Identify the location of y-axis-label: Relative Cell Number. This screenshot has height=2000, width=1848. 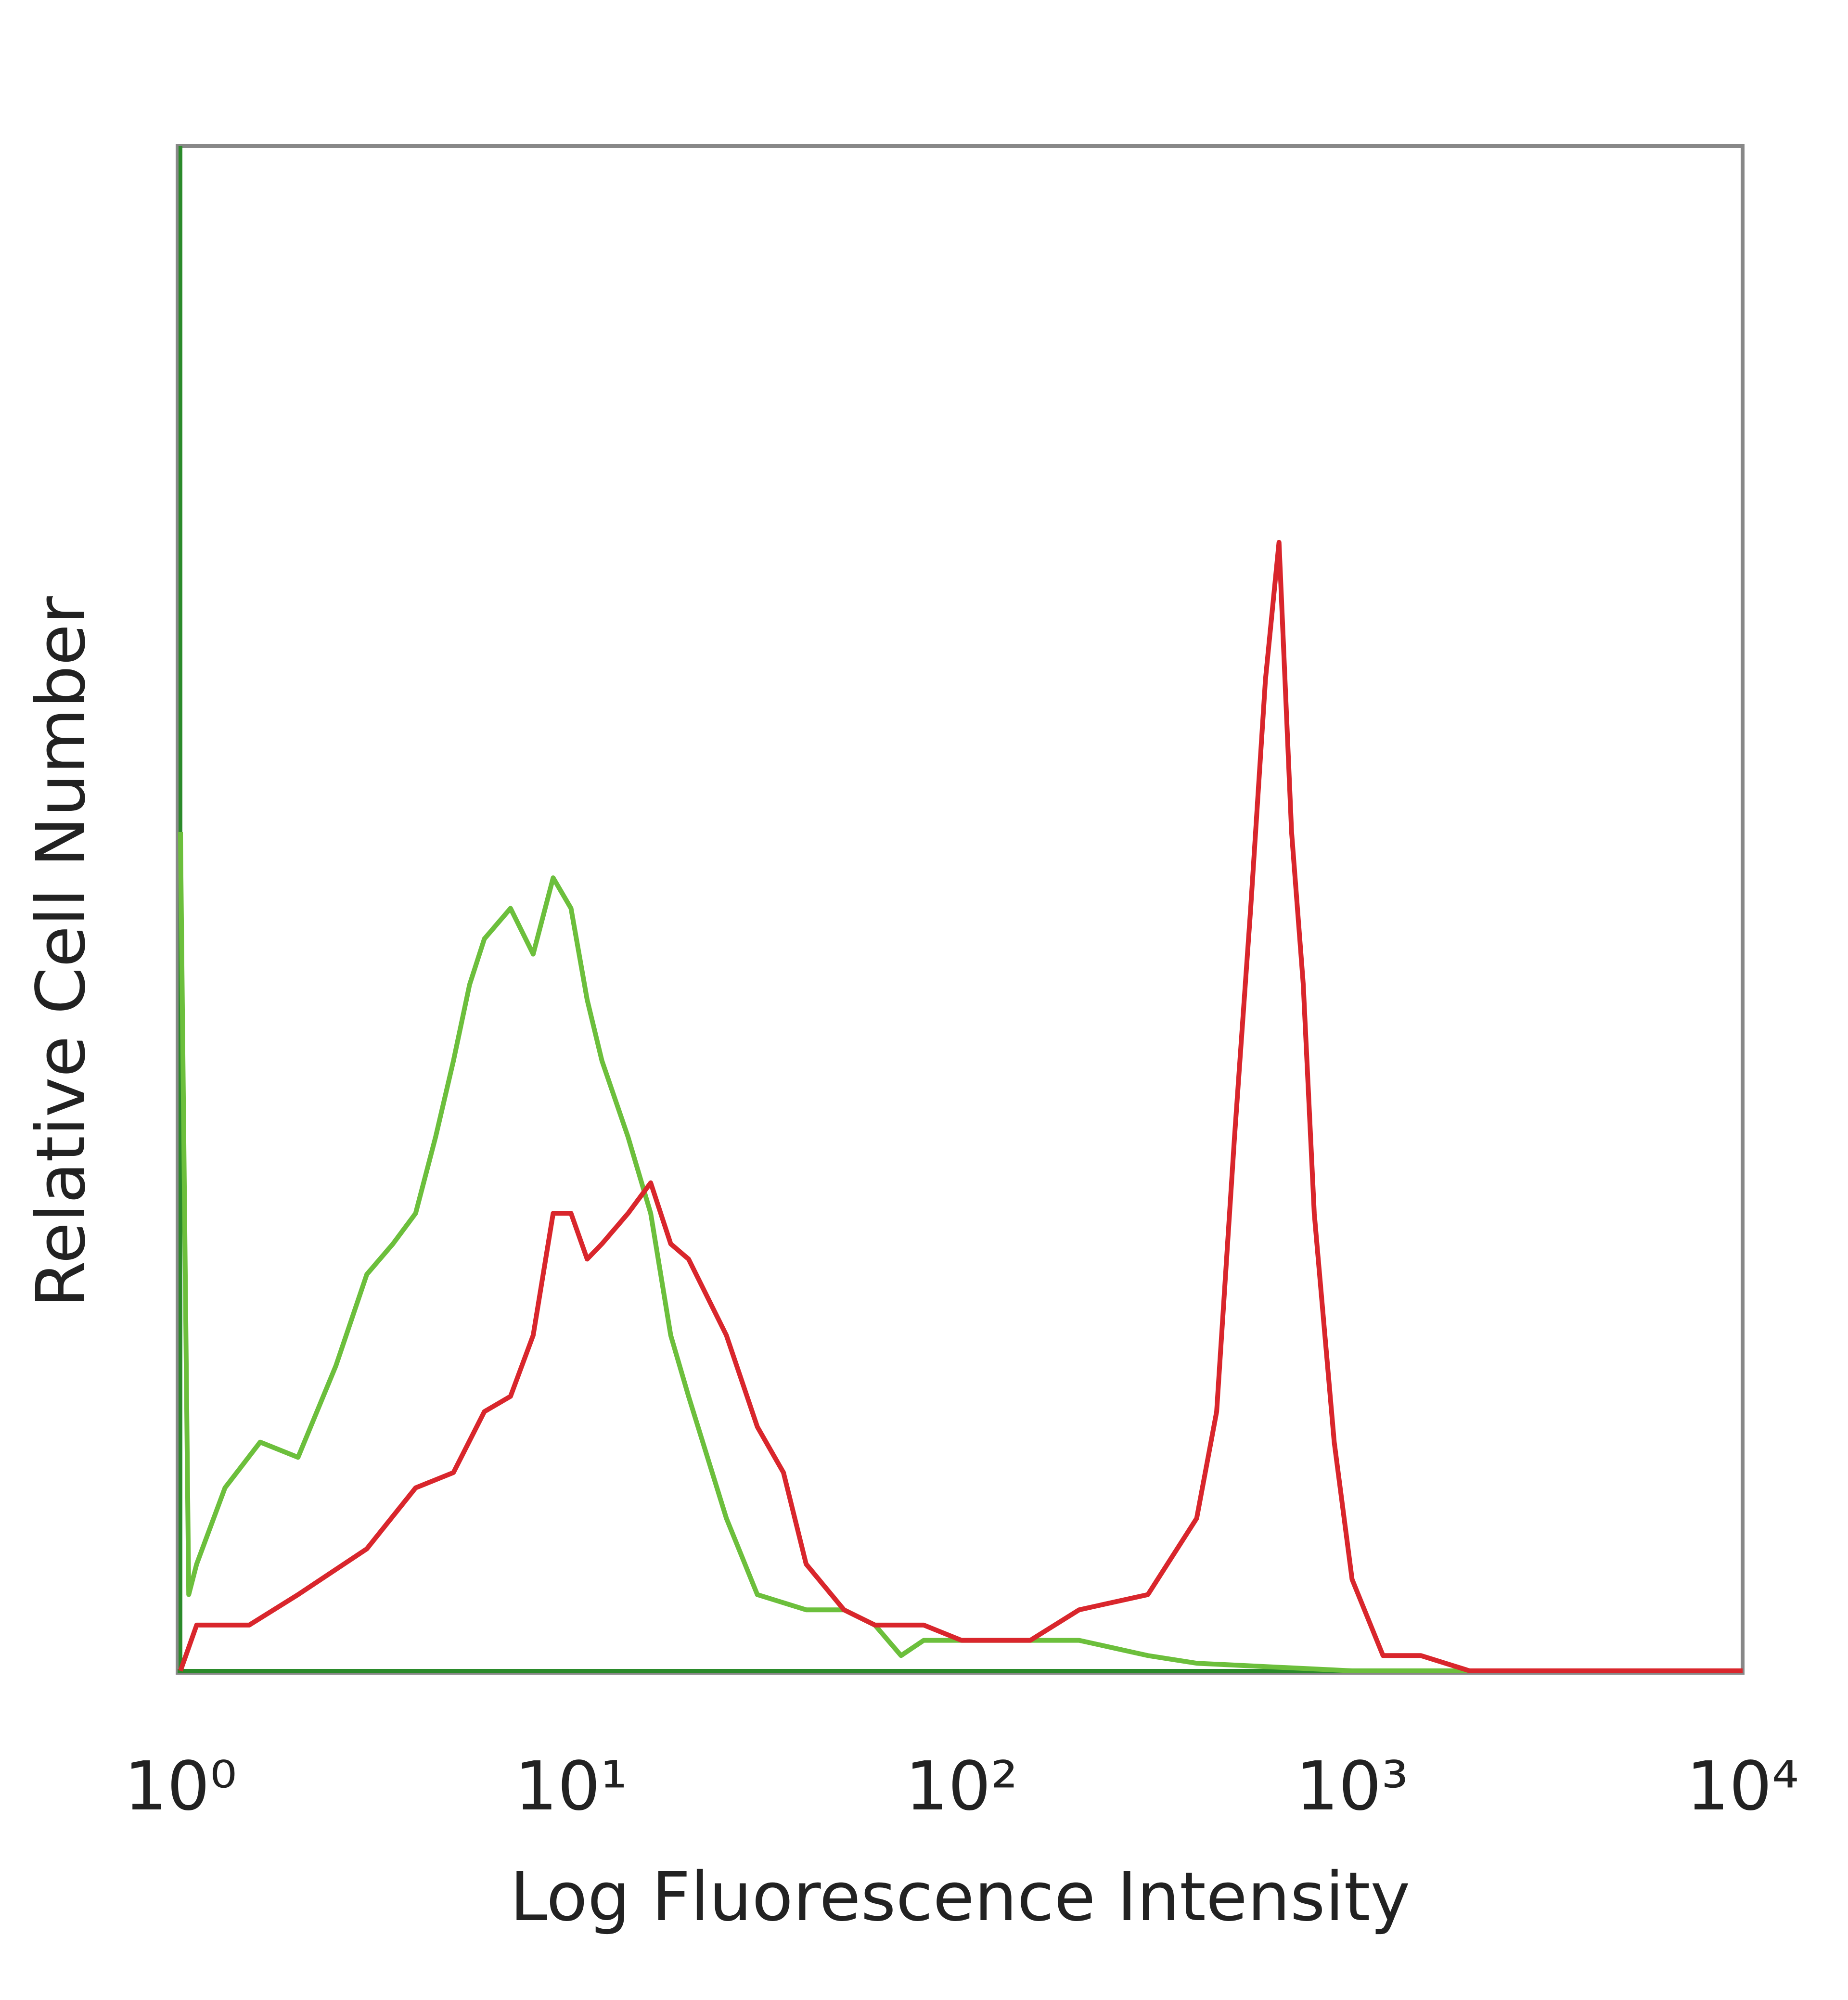
(61, 952).